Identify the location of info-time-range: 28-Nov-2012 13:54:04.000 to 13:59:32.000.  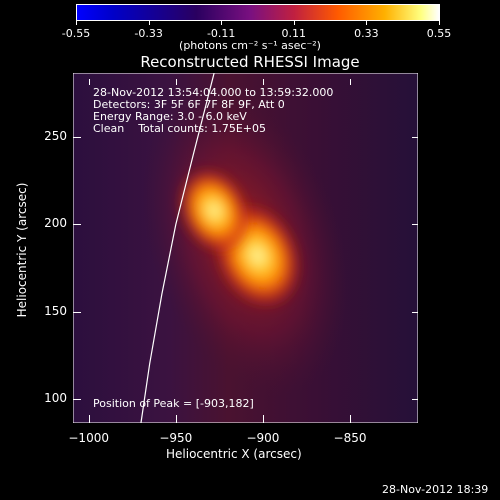
(213, 92).